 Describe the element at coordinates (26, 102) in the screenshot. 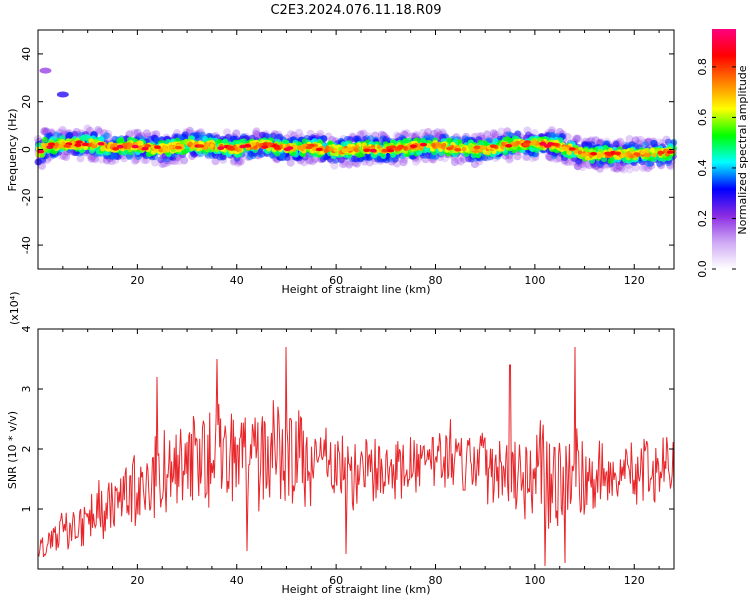

I see `y-tick-label: 20` at that location.